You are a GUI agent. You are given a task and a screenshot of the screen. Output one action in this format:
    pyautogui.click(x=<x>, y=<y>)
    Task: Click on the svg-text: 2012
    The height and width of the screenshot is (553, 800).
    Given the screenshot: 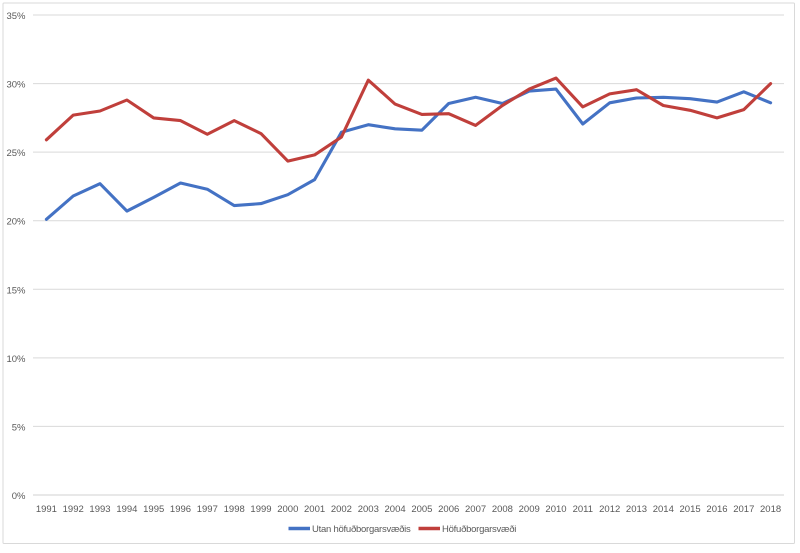 What is the action you would take?
    pyautogui.click(x=609, y=509)
    